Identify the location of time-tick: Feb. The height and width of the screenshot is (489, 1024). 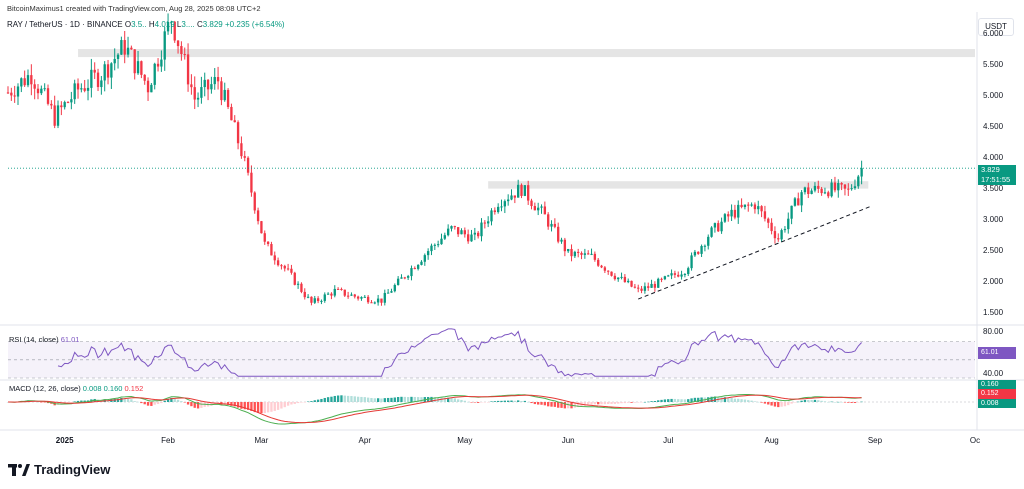
(168, 440).